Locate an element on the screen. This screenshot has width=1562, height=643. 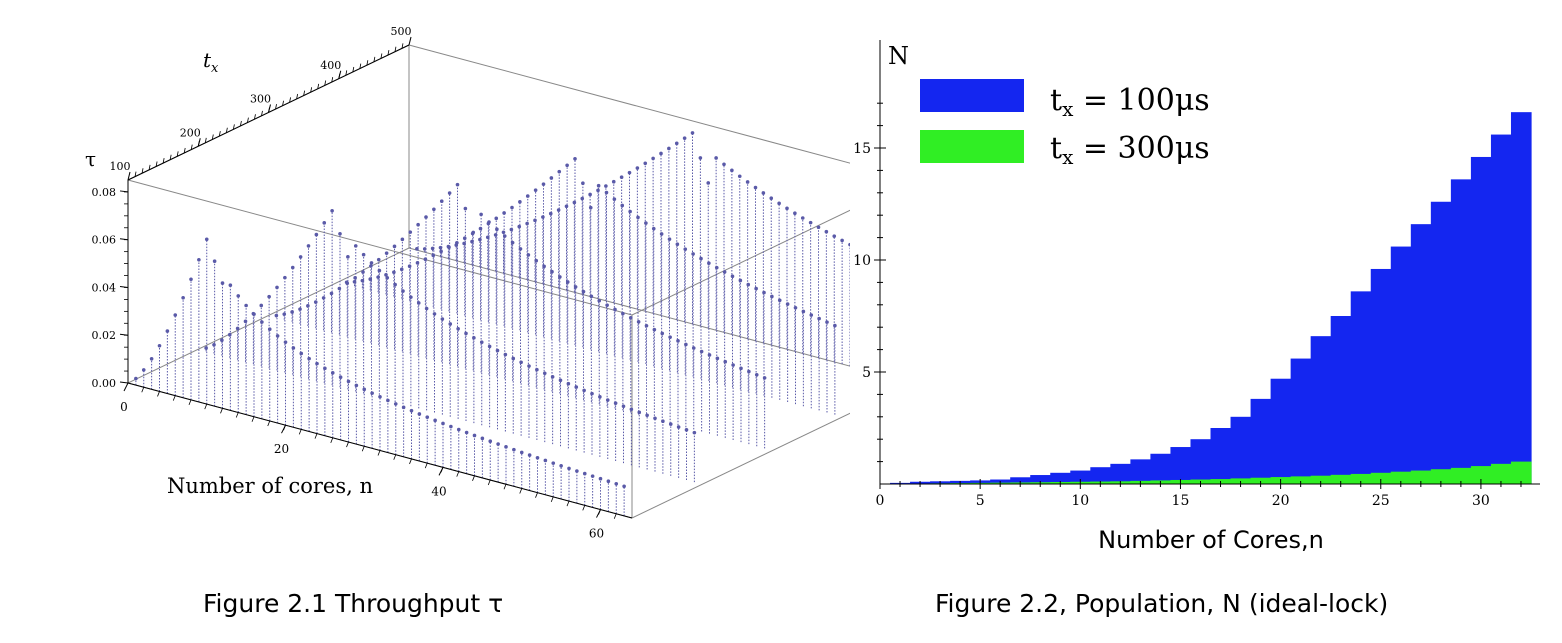
z-tick-label: 0.08 is located at coordinates (104, 192).